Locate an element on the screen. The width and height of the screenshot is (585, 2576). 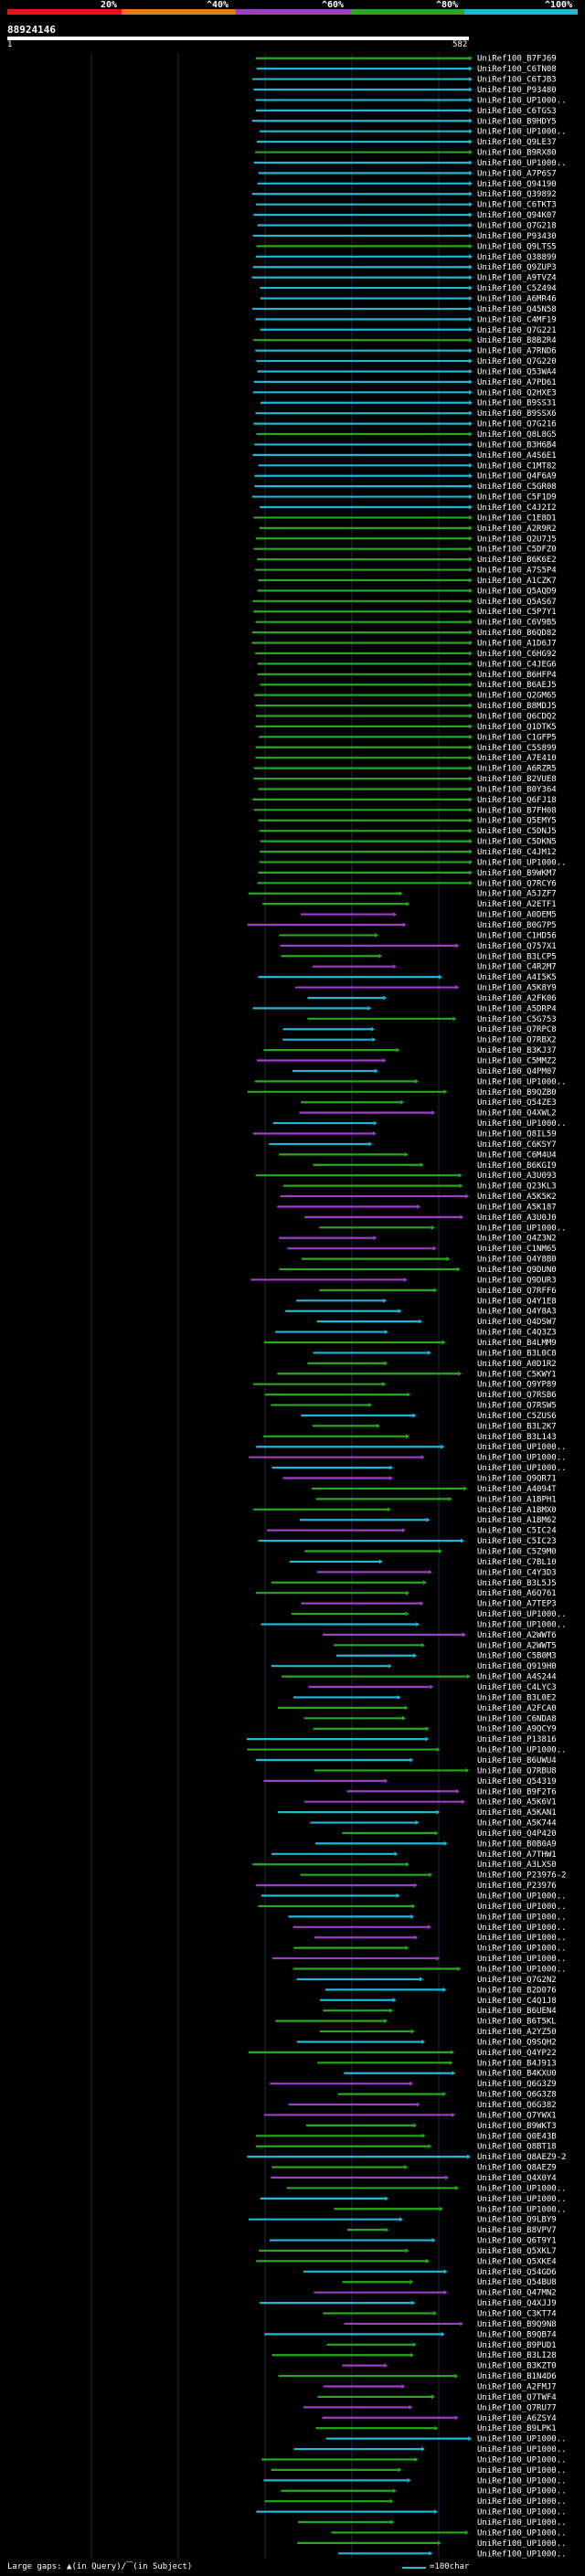
hit-label: UniRef100_Q7RFF6 is located at coordinates (517, 1291).